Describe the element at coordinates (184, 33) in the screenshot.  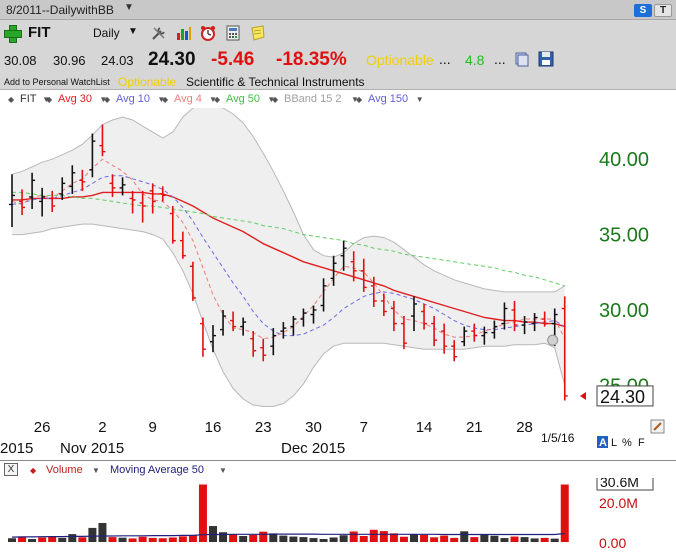
I see `bar-chart-icon` at that location.